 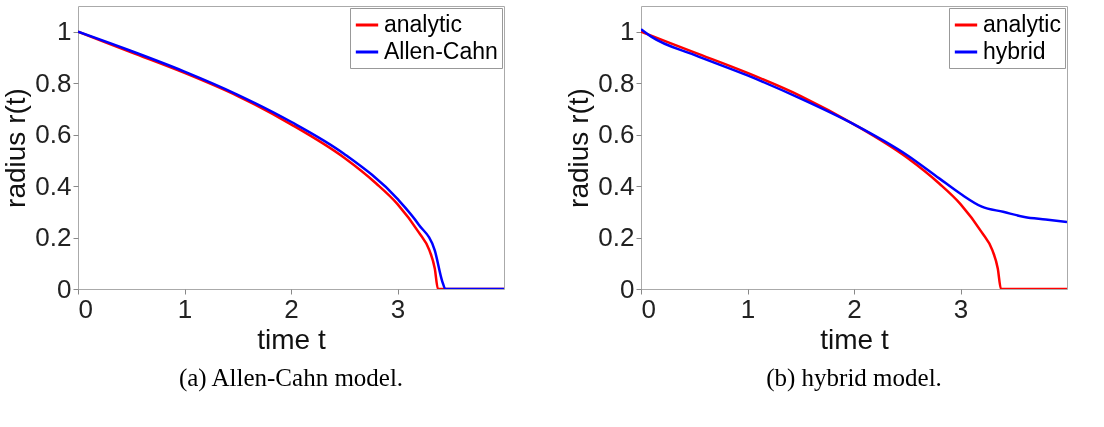 What do you see at coordinates (1014, 51) in the screenshot?
I see `legend-label: hybrid` at bounding box center [1014, 51].